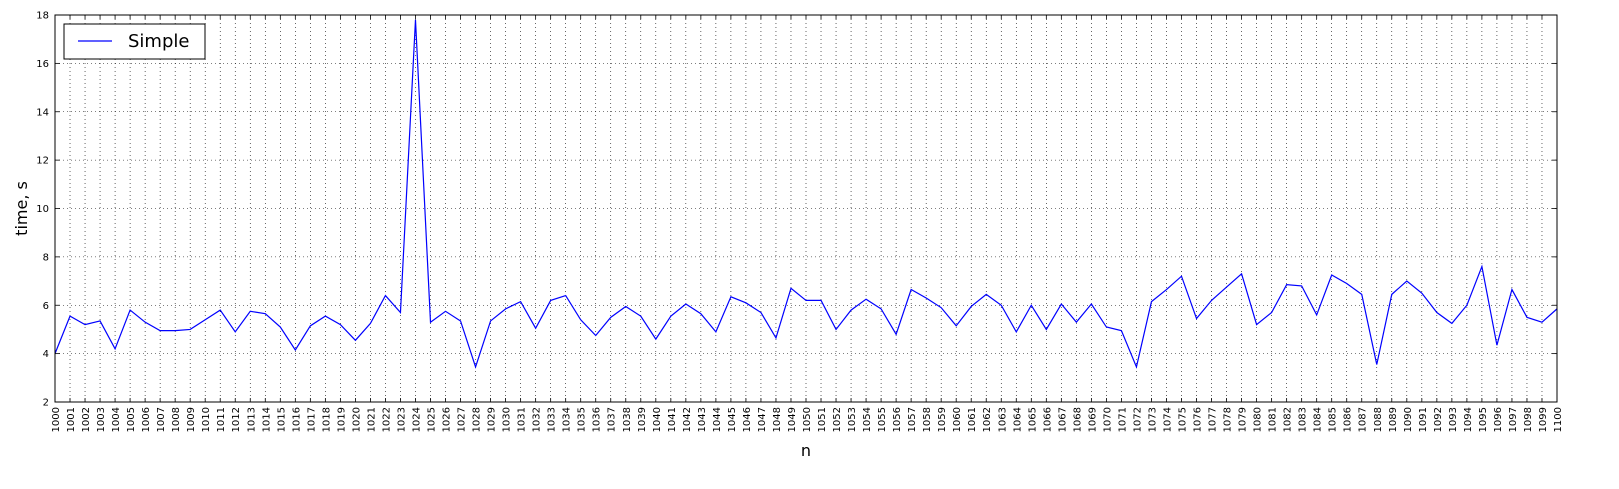 This screenshot has height=489, width=1619. I want to click on y-tick-label: 4, so click(46, 354).